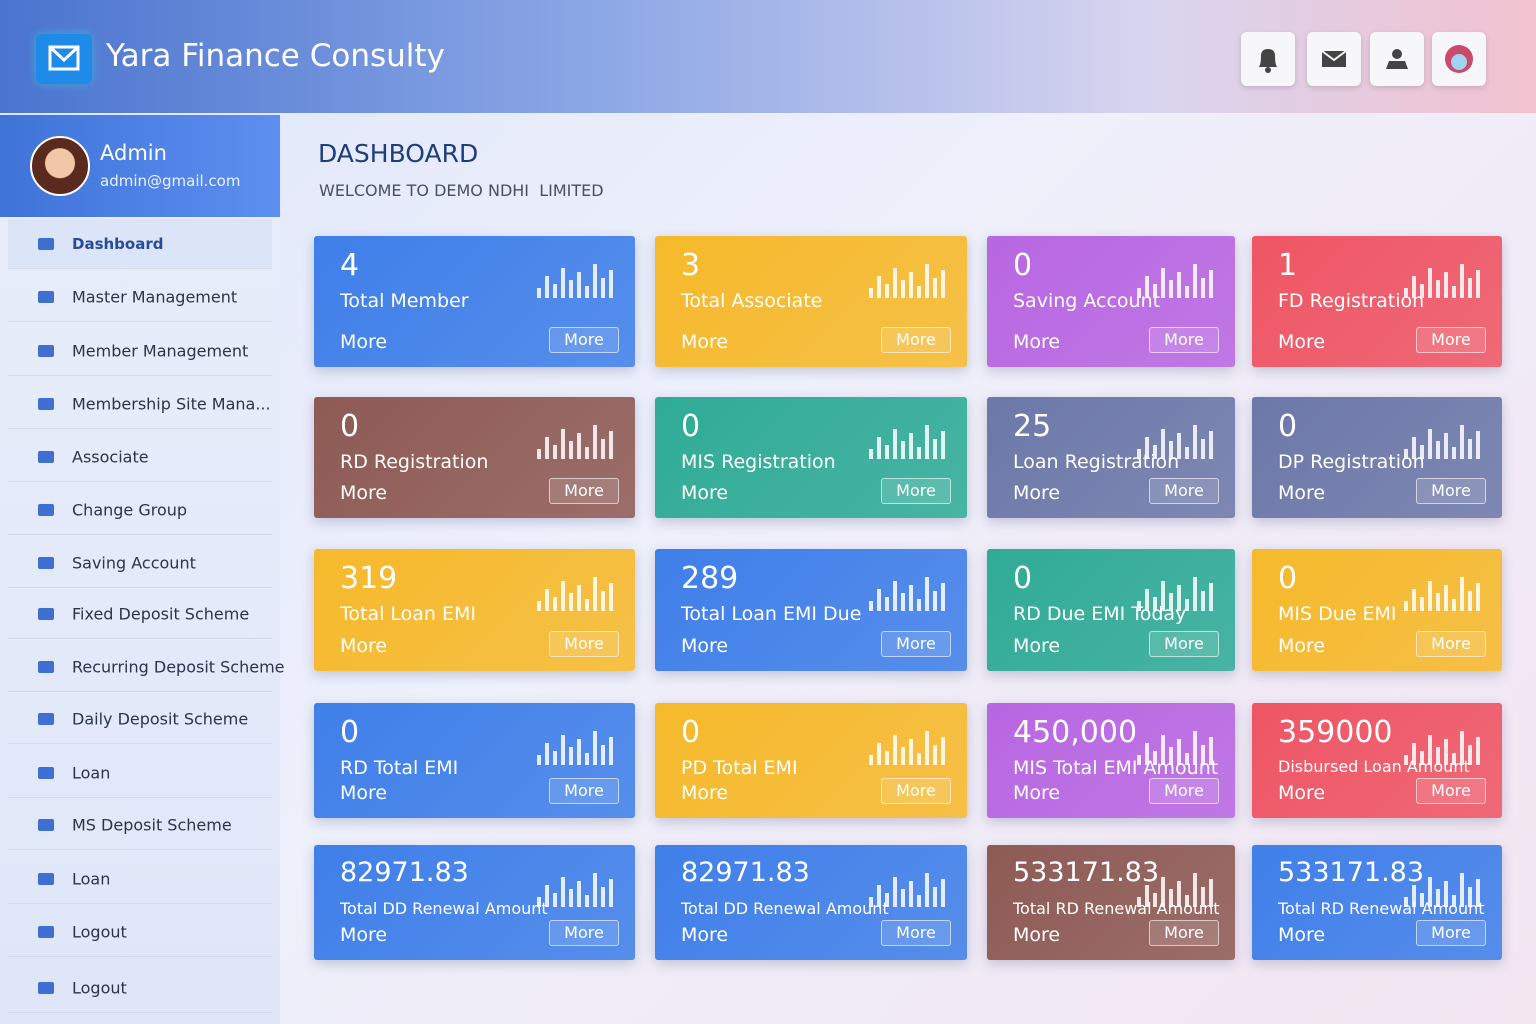 This screenshot has width=1536, height=1024. What do you see at coordinates (140, 510) in the screenshot?
I see `nav-item: Change Group` at bounding box center [140, 510].